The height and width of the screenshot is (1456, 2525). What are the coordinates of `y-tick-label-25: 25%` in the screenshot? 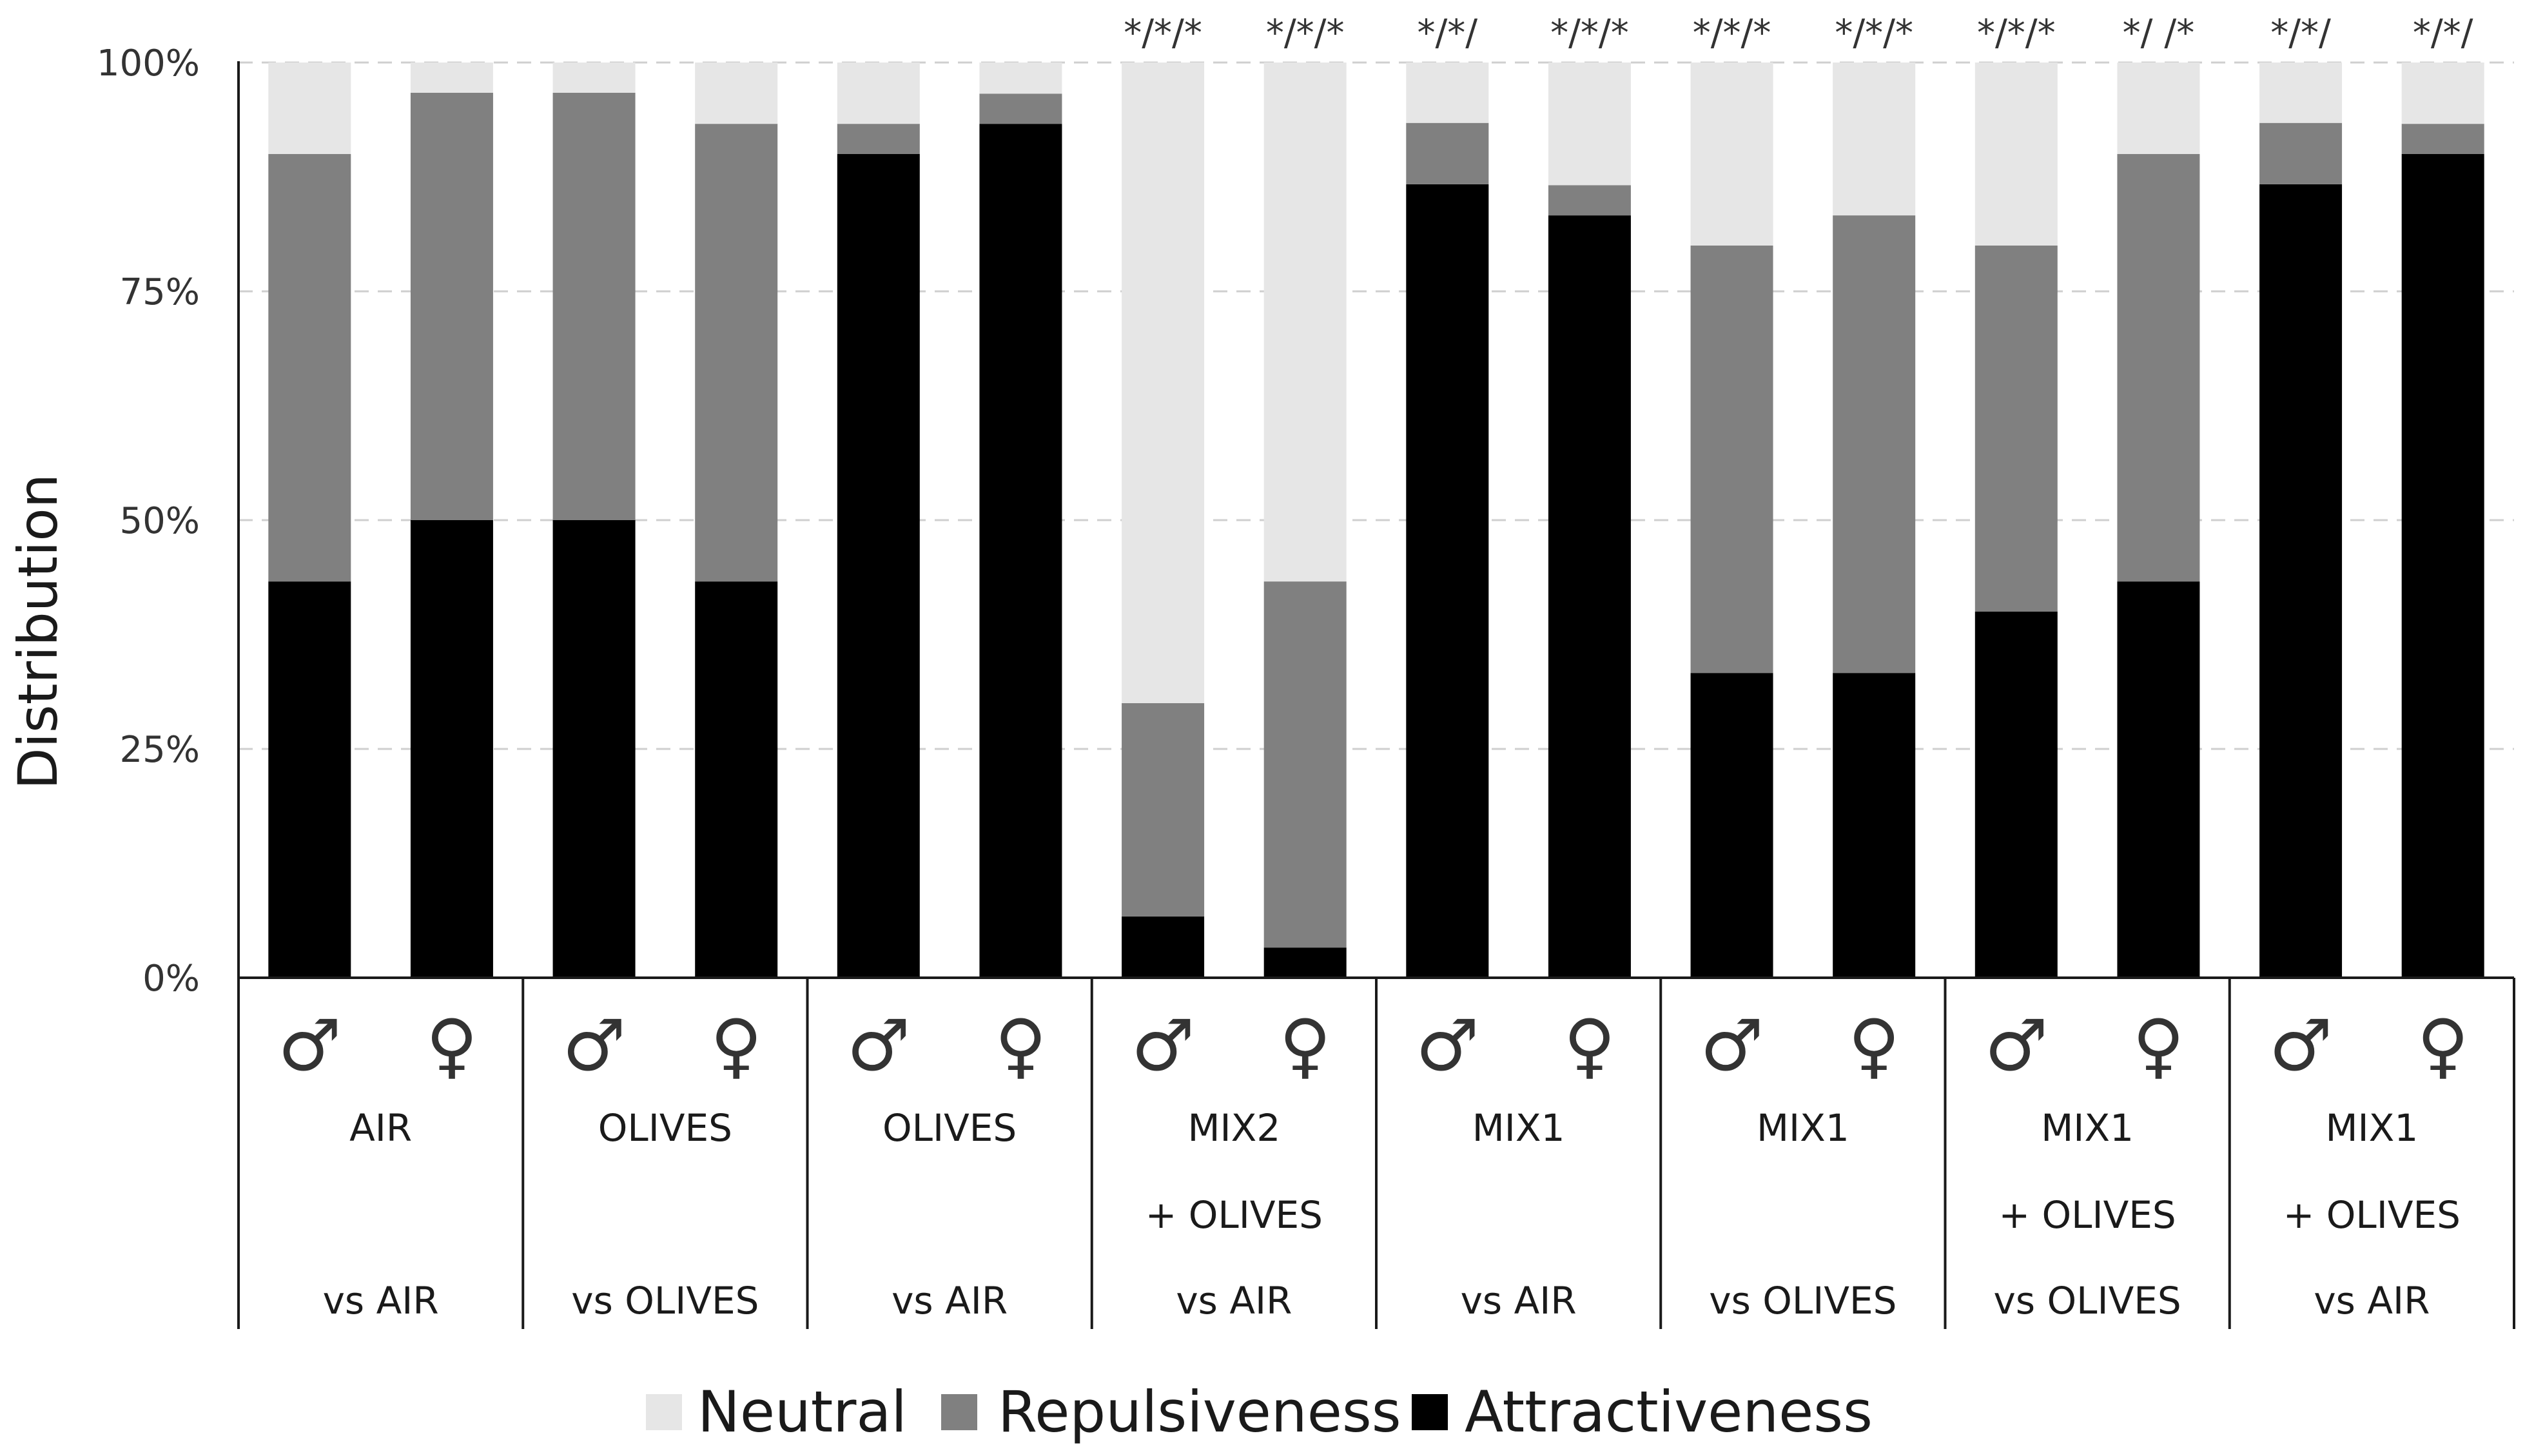 It's located at (160, 750).